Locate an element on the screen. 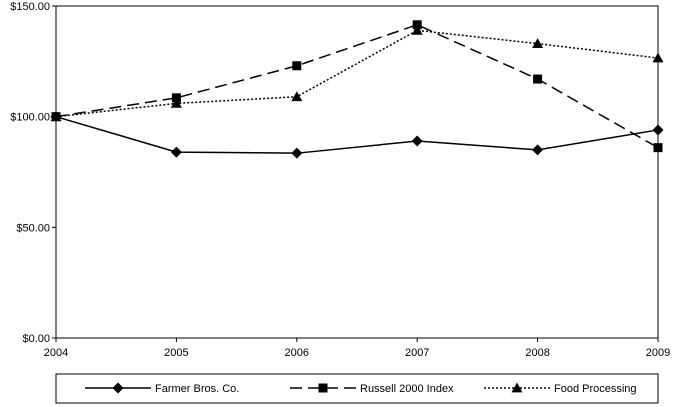 The width and height of the screenshot is (673, 407). series-farmer-bros-co is located at coordinates (357, 135).